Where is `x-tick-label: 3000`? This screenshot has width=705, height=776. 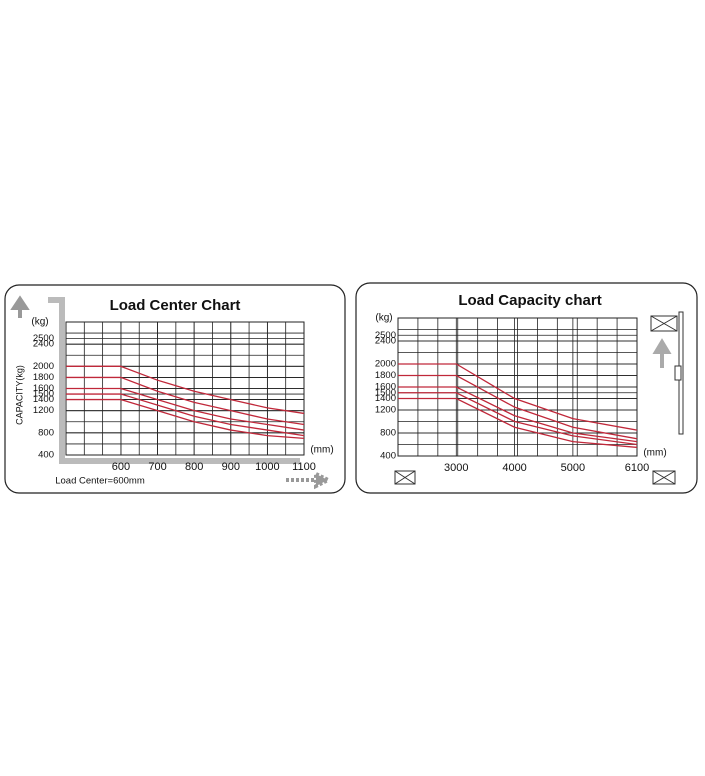
x-tick-label: 3000 is located at coordinates (456, 468).